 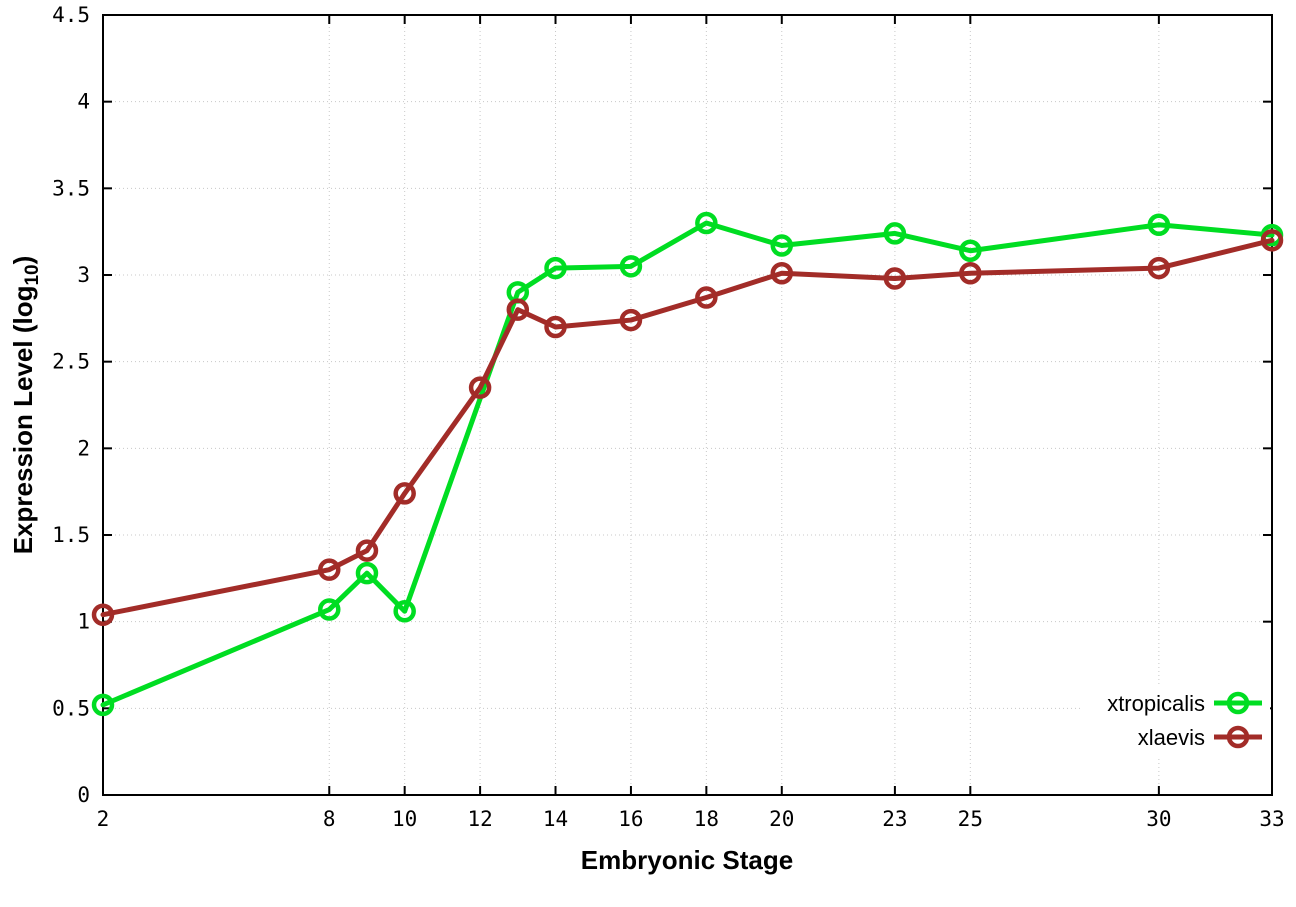 I want to click on legend-label-xtropicalis: xtropicalis, so click(x=1156, y=703).